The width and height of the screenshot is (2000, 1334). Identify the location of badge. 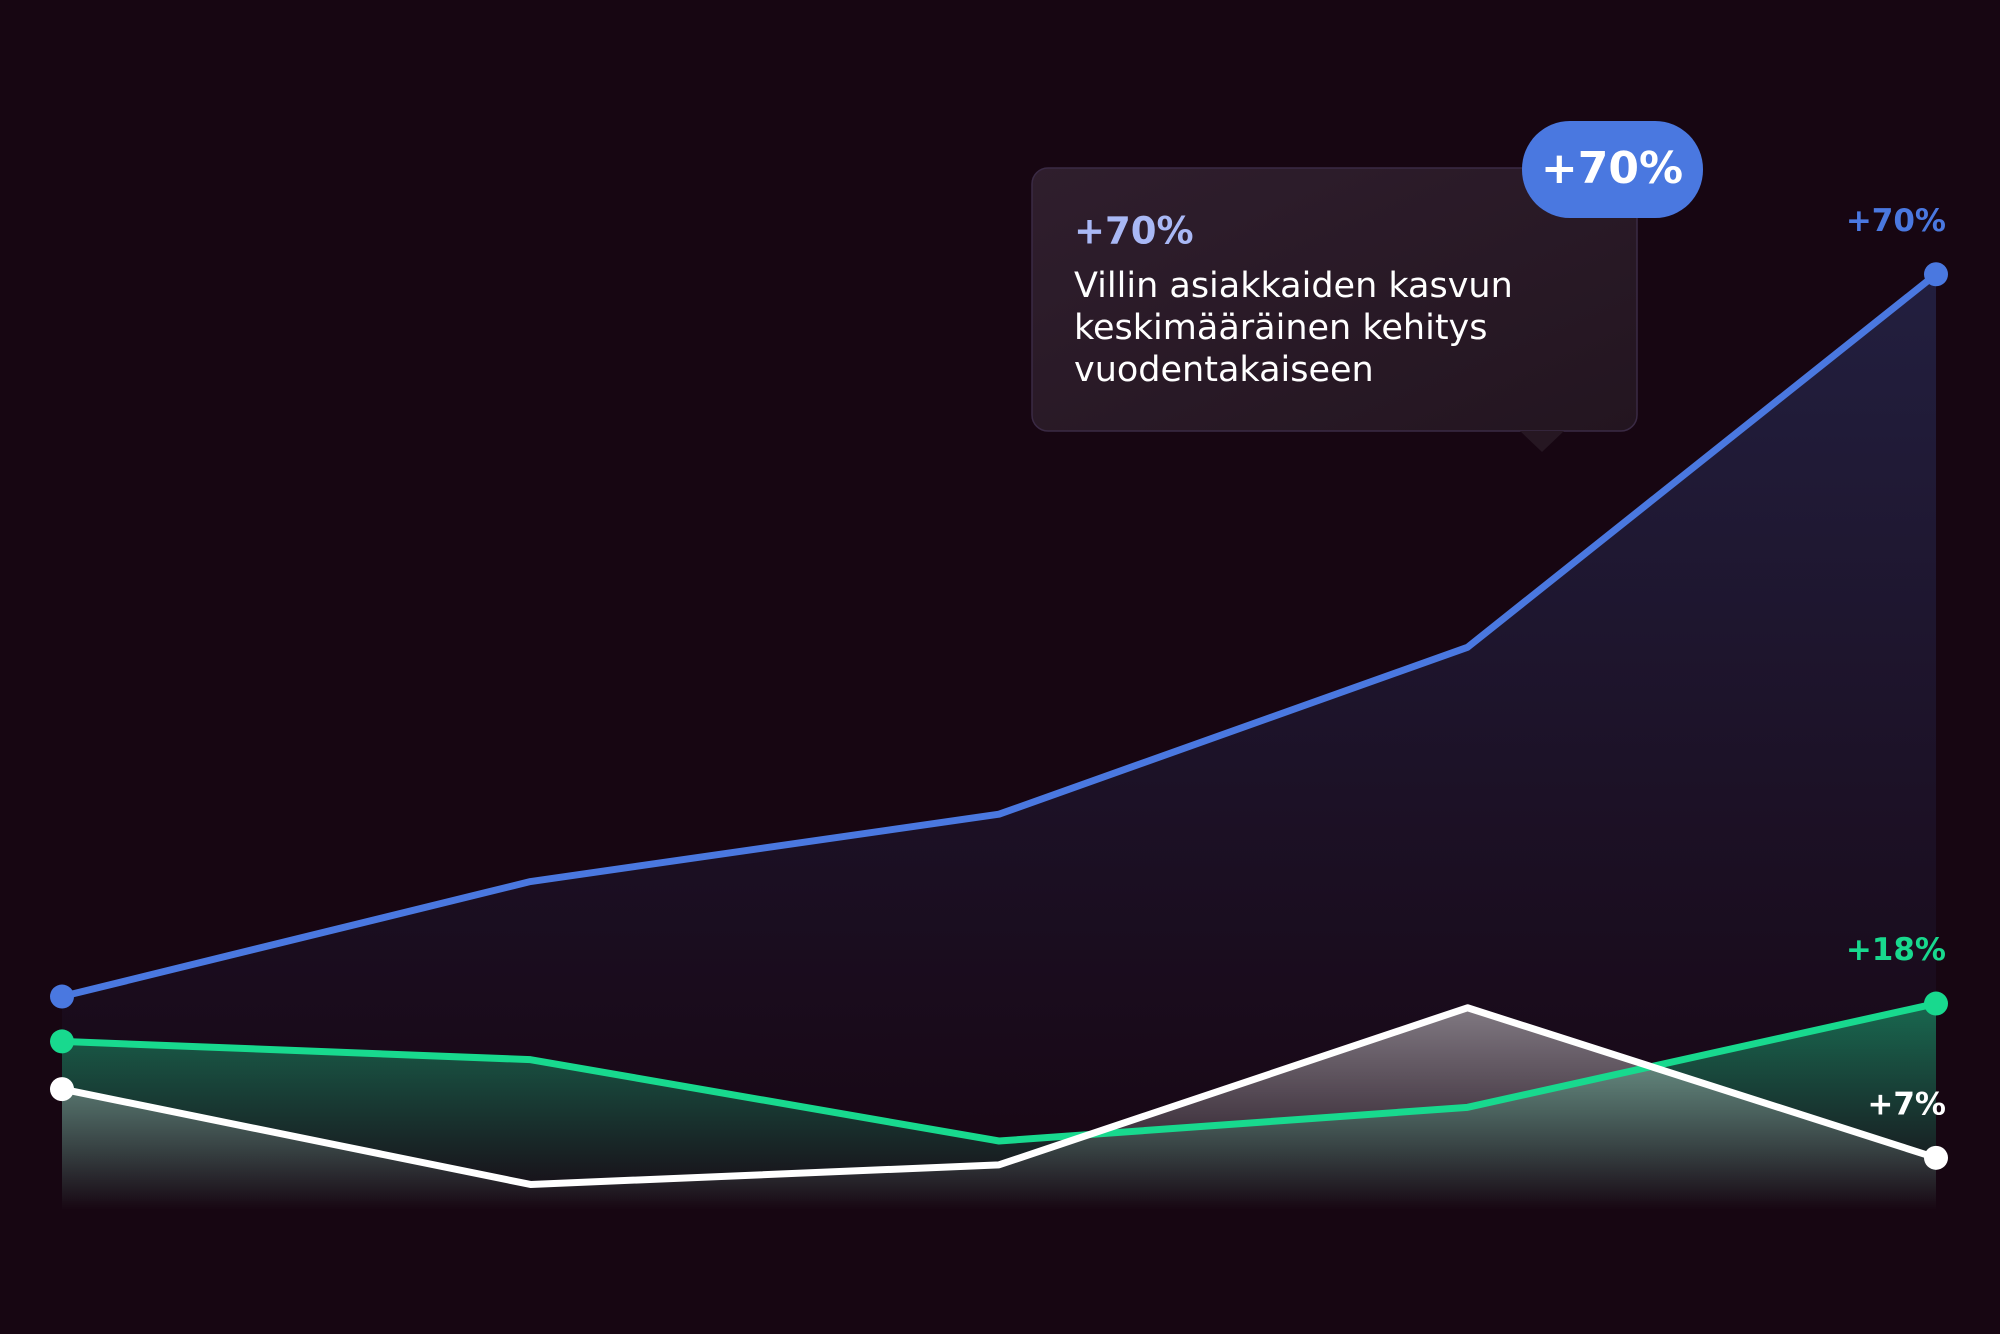
(1612, 169).